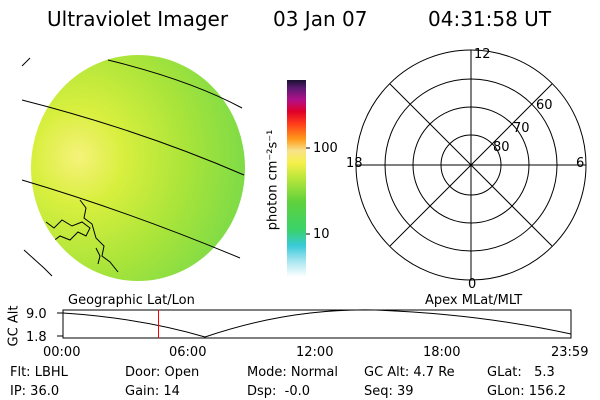  I want to click on orbit-ytick-high: 9.0, so click(36, 314).